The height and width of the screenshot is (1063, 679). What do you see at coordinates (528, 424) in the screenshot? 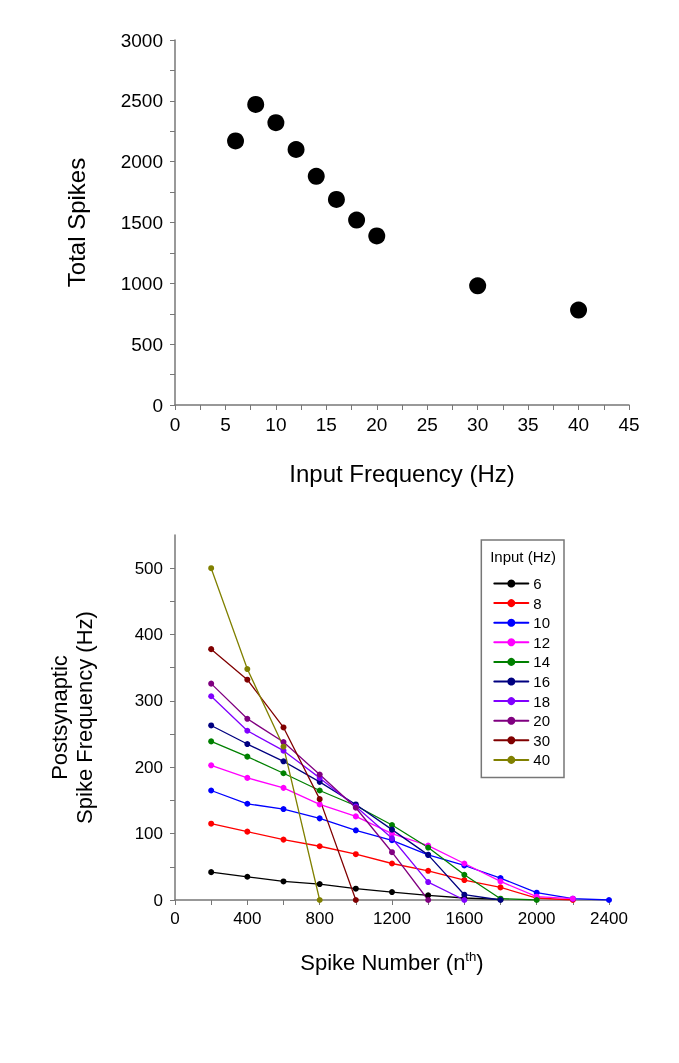
I see `x-tick-label: 35` at bounding box center [528, 424].